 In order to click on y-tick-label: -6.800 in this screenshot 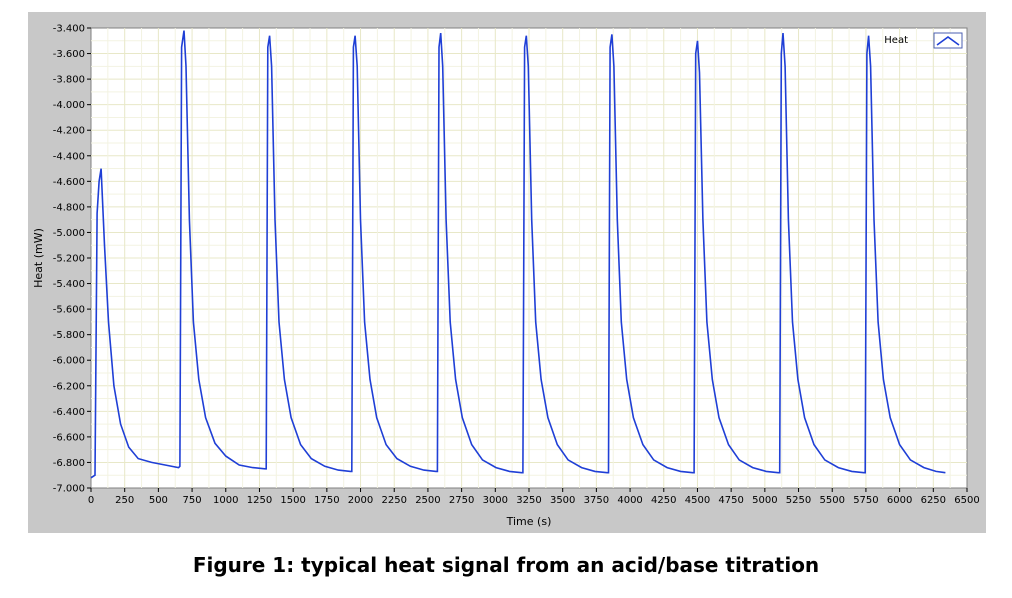, I will do `click(69, 463)`.